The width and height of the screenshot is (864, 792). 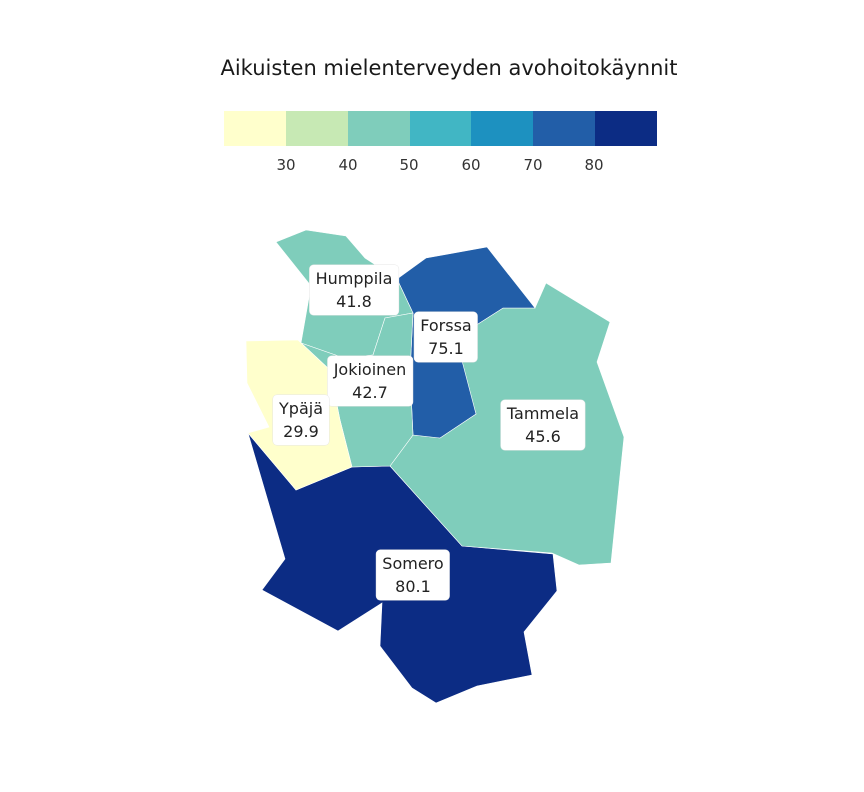 I want to click on region-label: Tammela 45.6, so click(x=543, y=425).